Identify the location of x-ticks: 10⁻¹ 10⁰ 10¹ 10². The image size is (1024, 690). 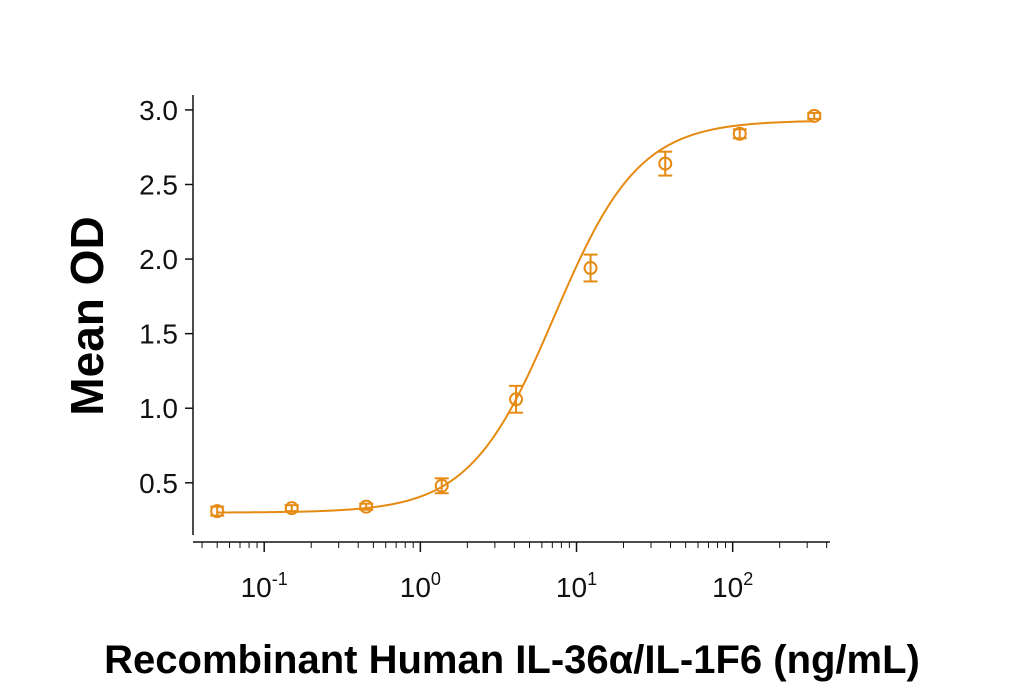
(514, 572).